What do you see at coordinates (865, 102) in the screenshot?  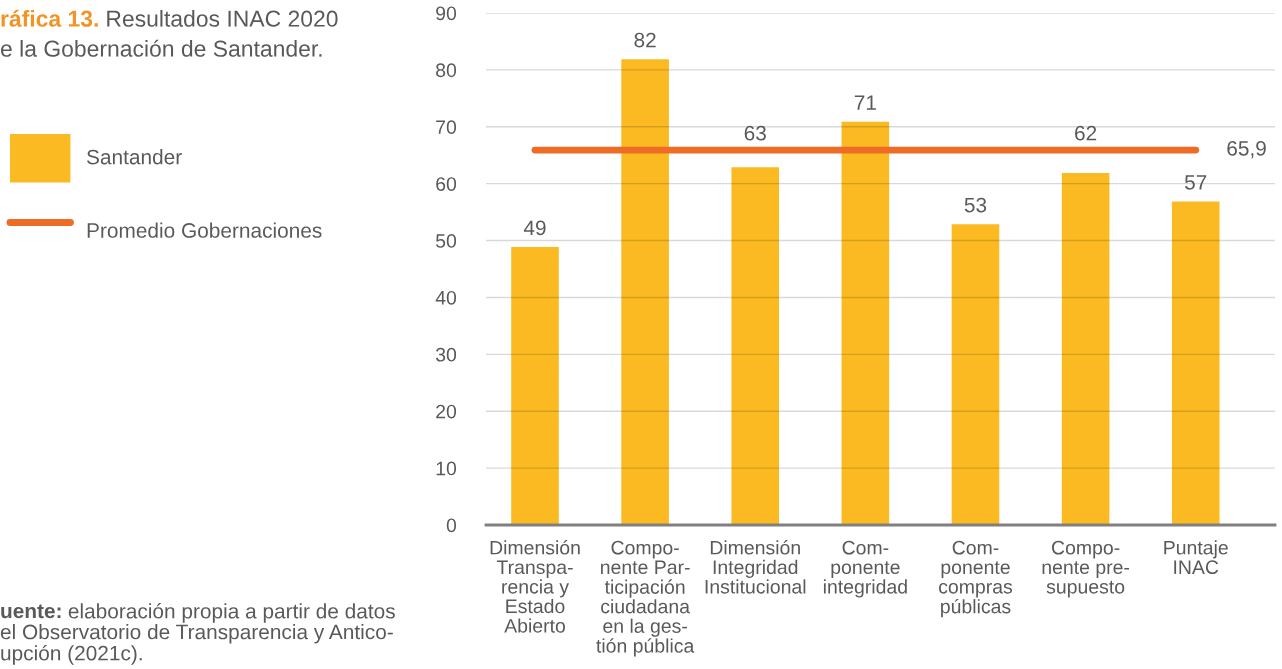 I see `data-label: 71` at bounding box center [865, 102].